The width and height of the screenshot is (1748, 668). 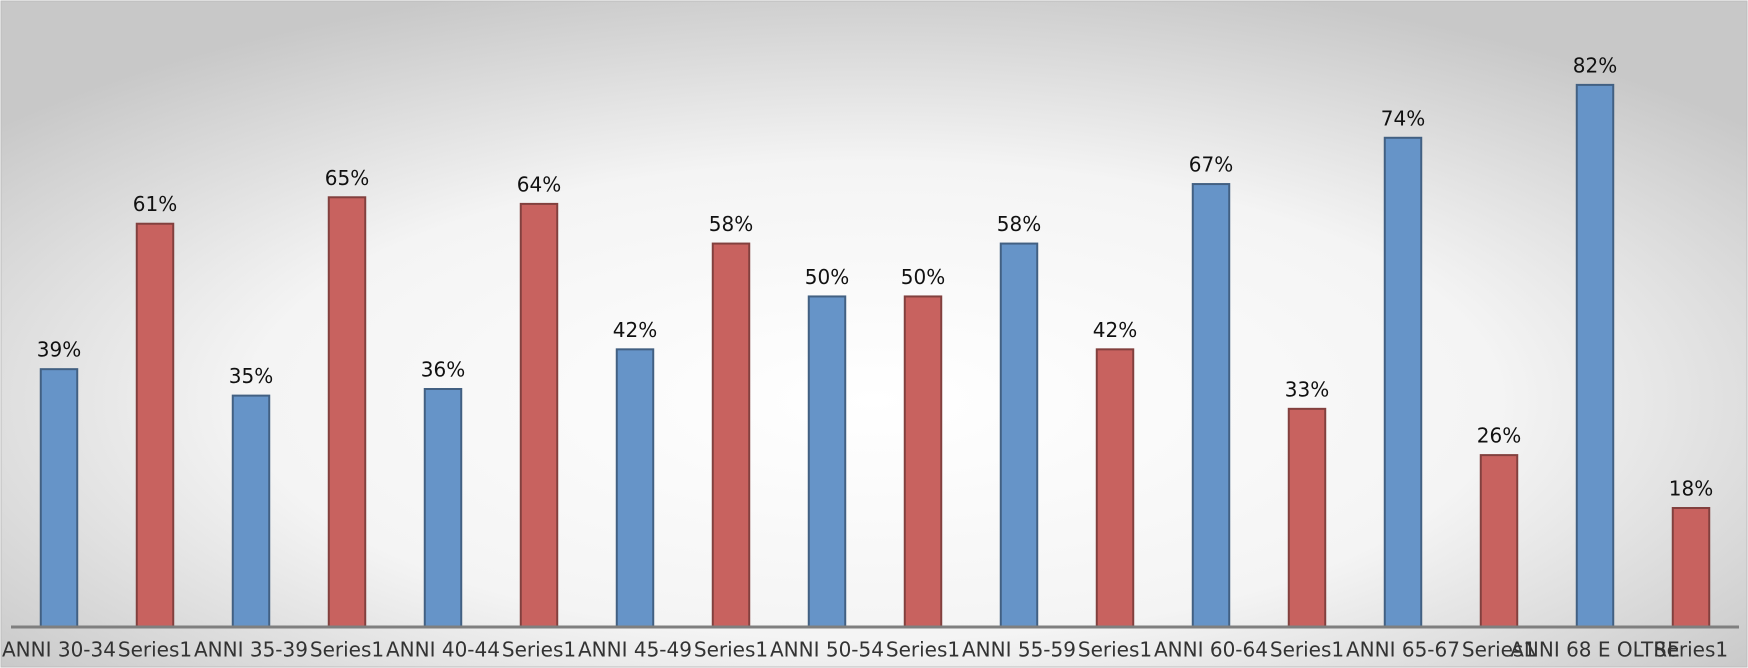 I want to click on x-tick-label: ANNI 68 E OLTRE, so click(x=1595, y=650).